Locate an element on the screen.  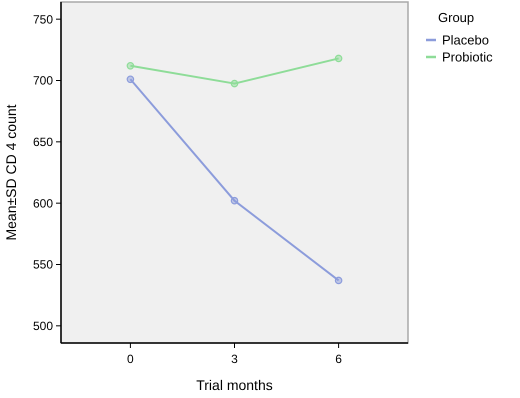
legend-label: Placebo is located at coordinates (465, 40).